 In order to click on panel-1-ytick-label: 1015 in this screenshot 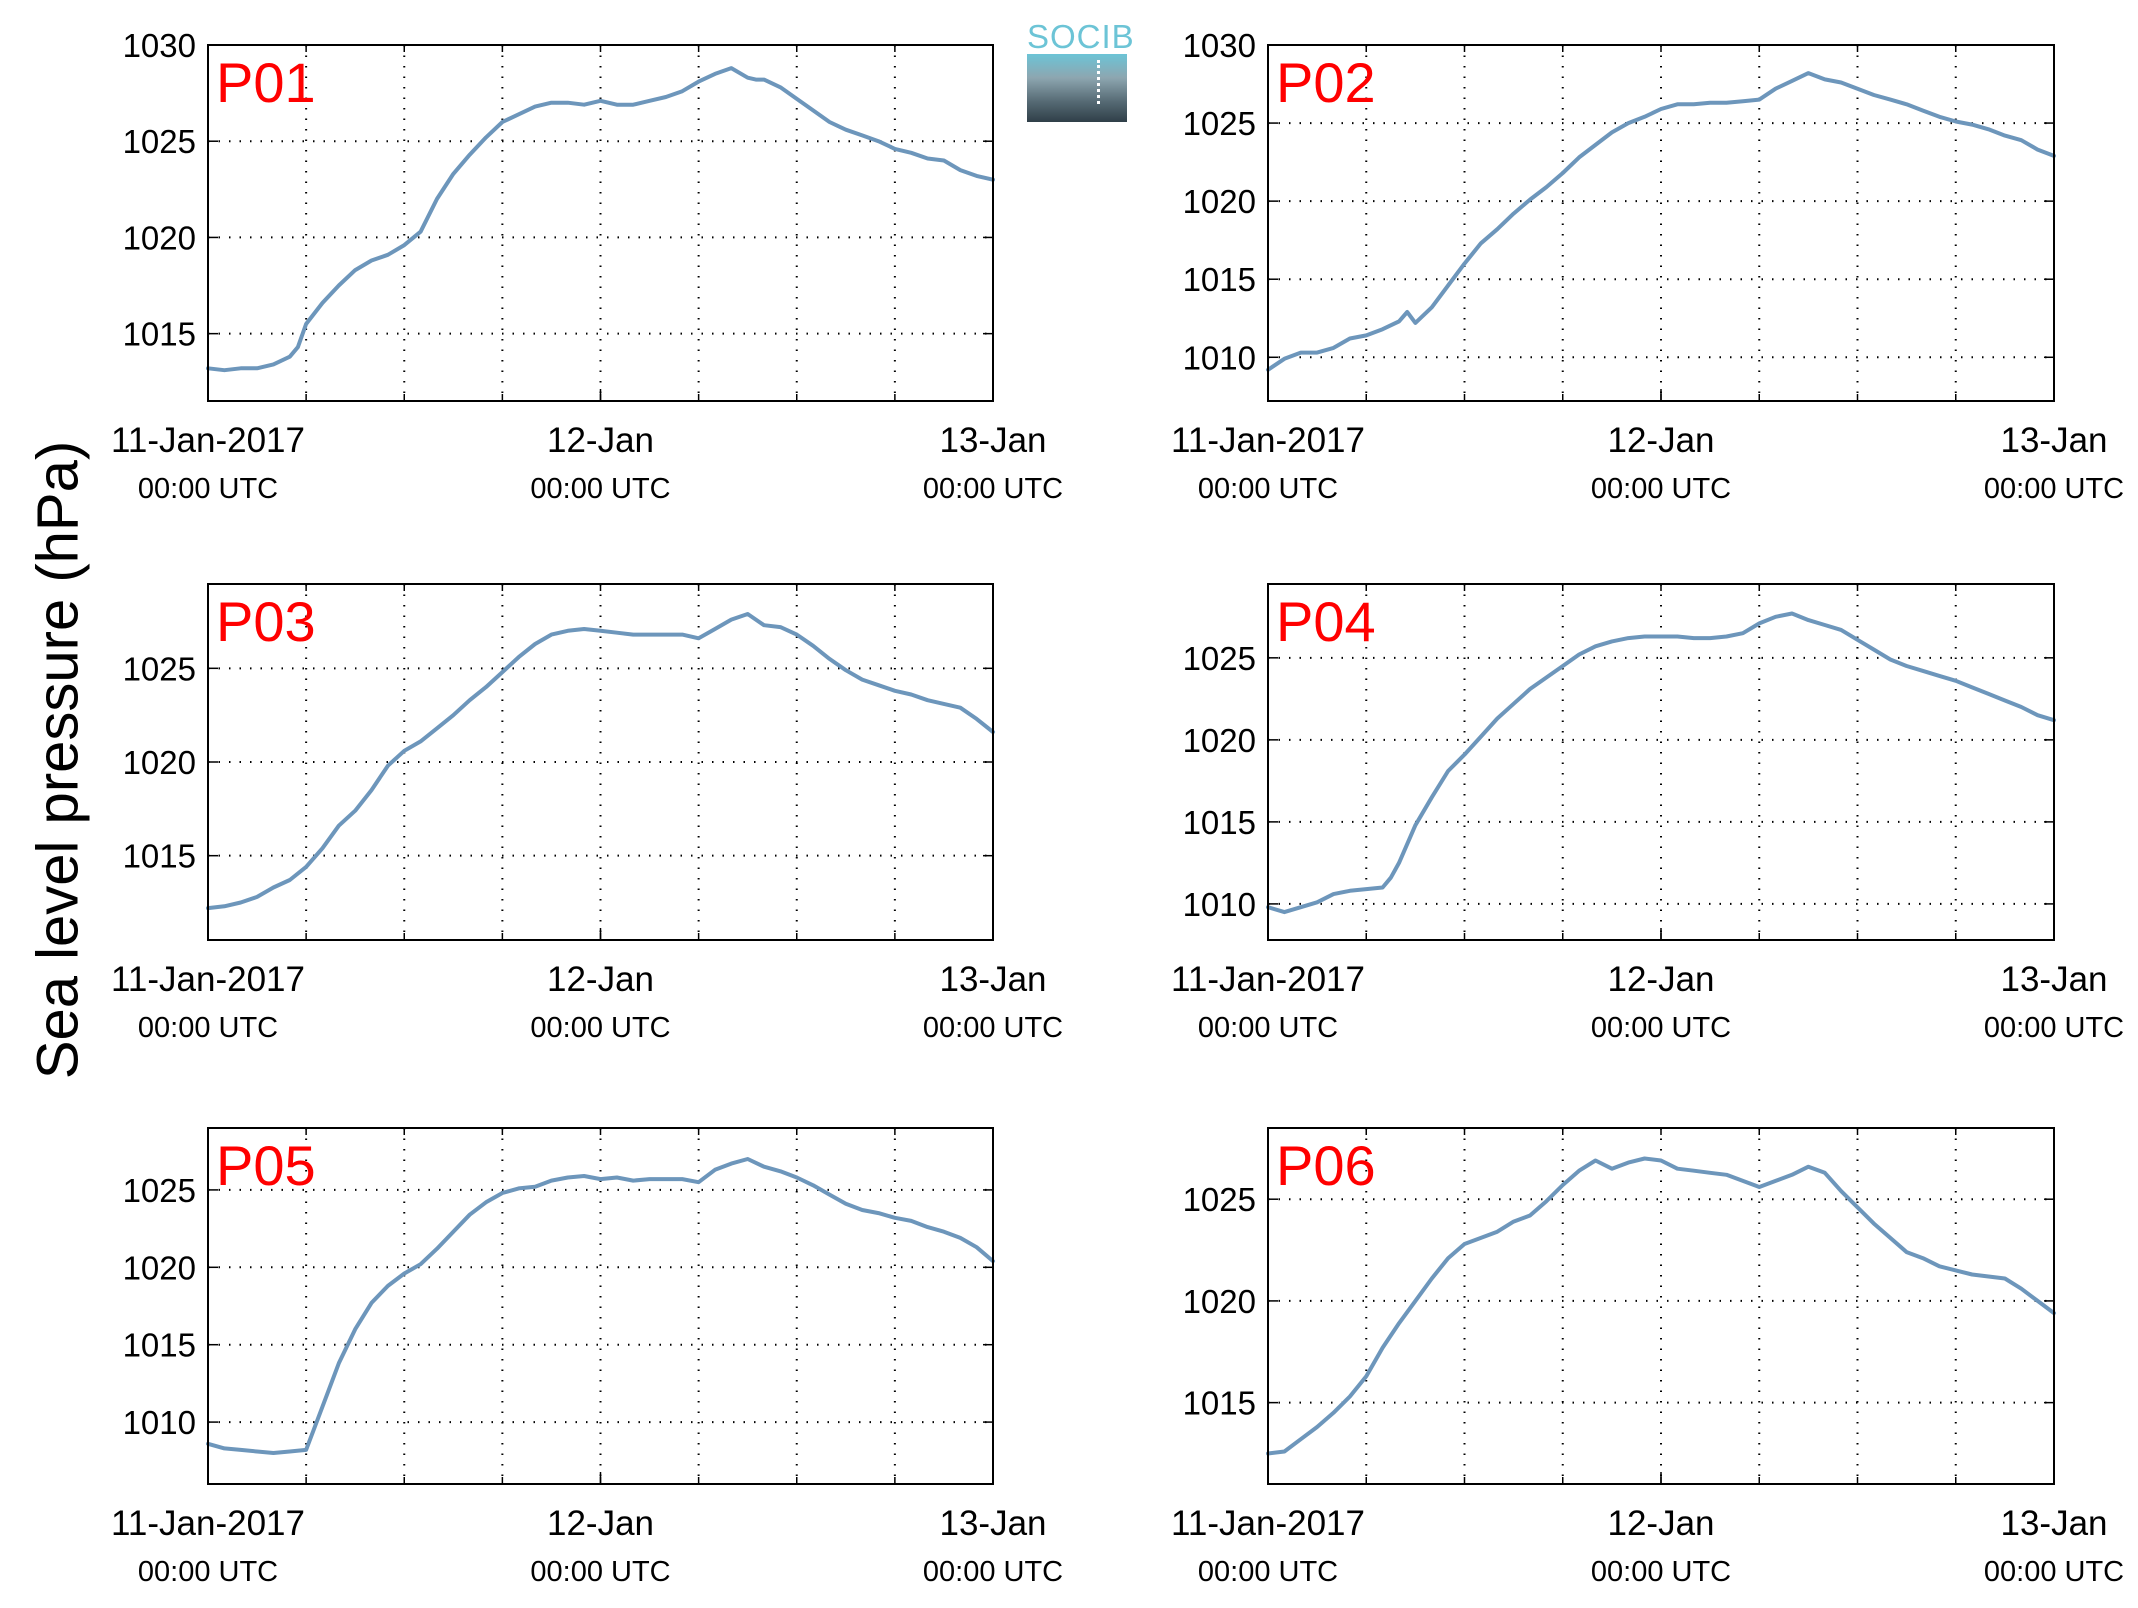, I will do `click(159, 334)`.